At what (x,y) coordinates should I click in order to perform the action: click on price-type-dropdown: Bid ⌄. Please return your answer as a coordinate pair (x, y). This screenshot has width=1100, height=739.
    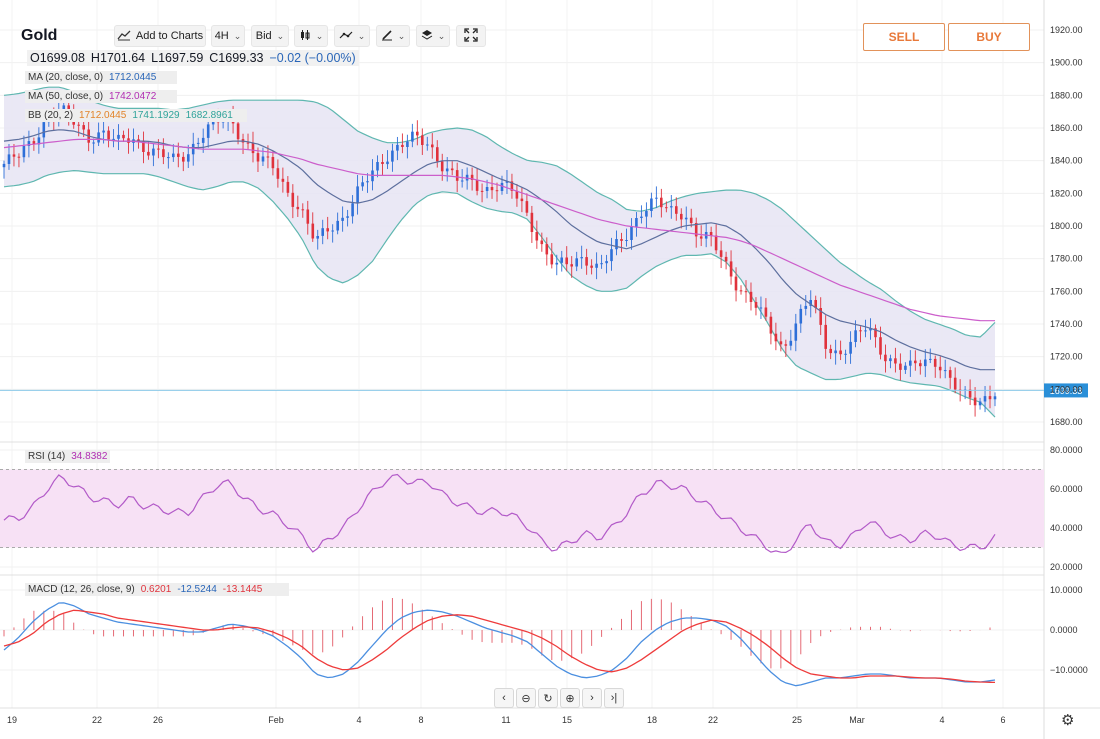
    Looking at the image, I should click on (270, 36).